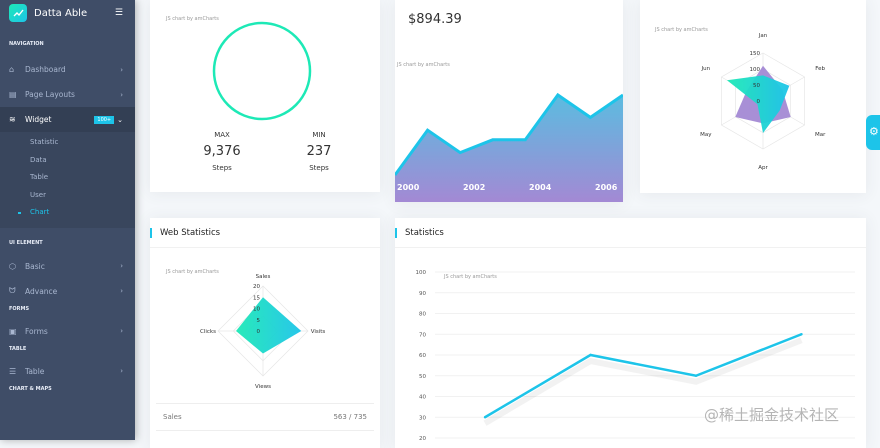  Describe the element at coordinates (319, 135) in the screenshot. I see `min-label: MIN` at that location.